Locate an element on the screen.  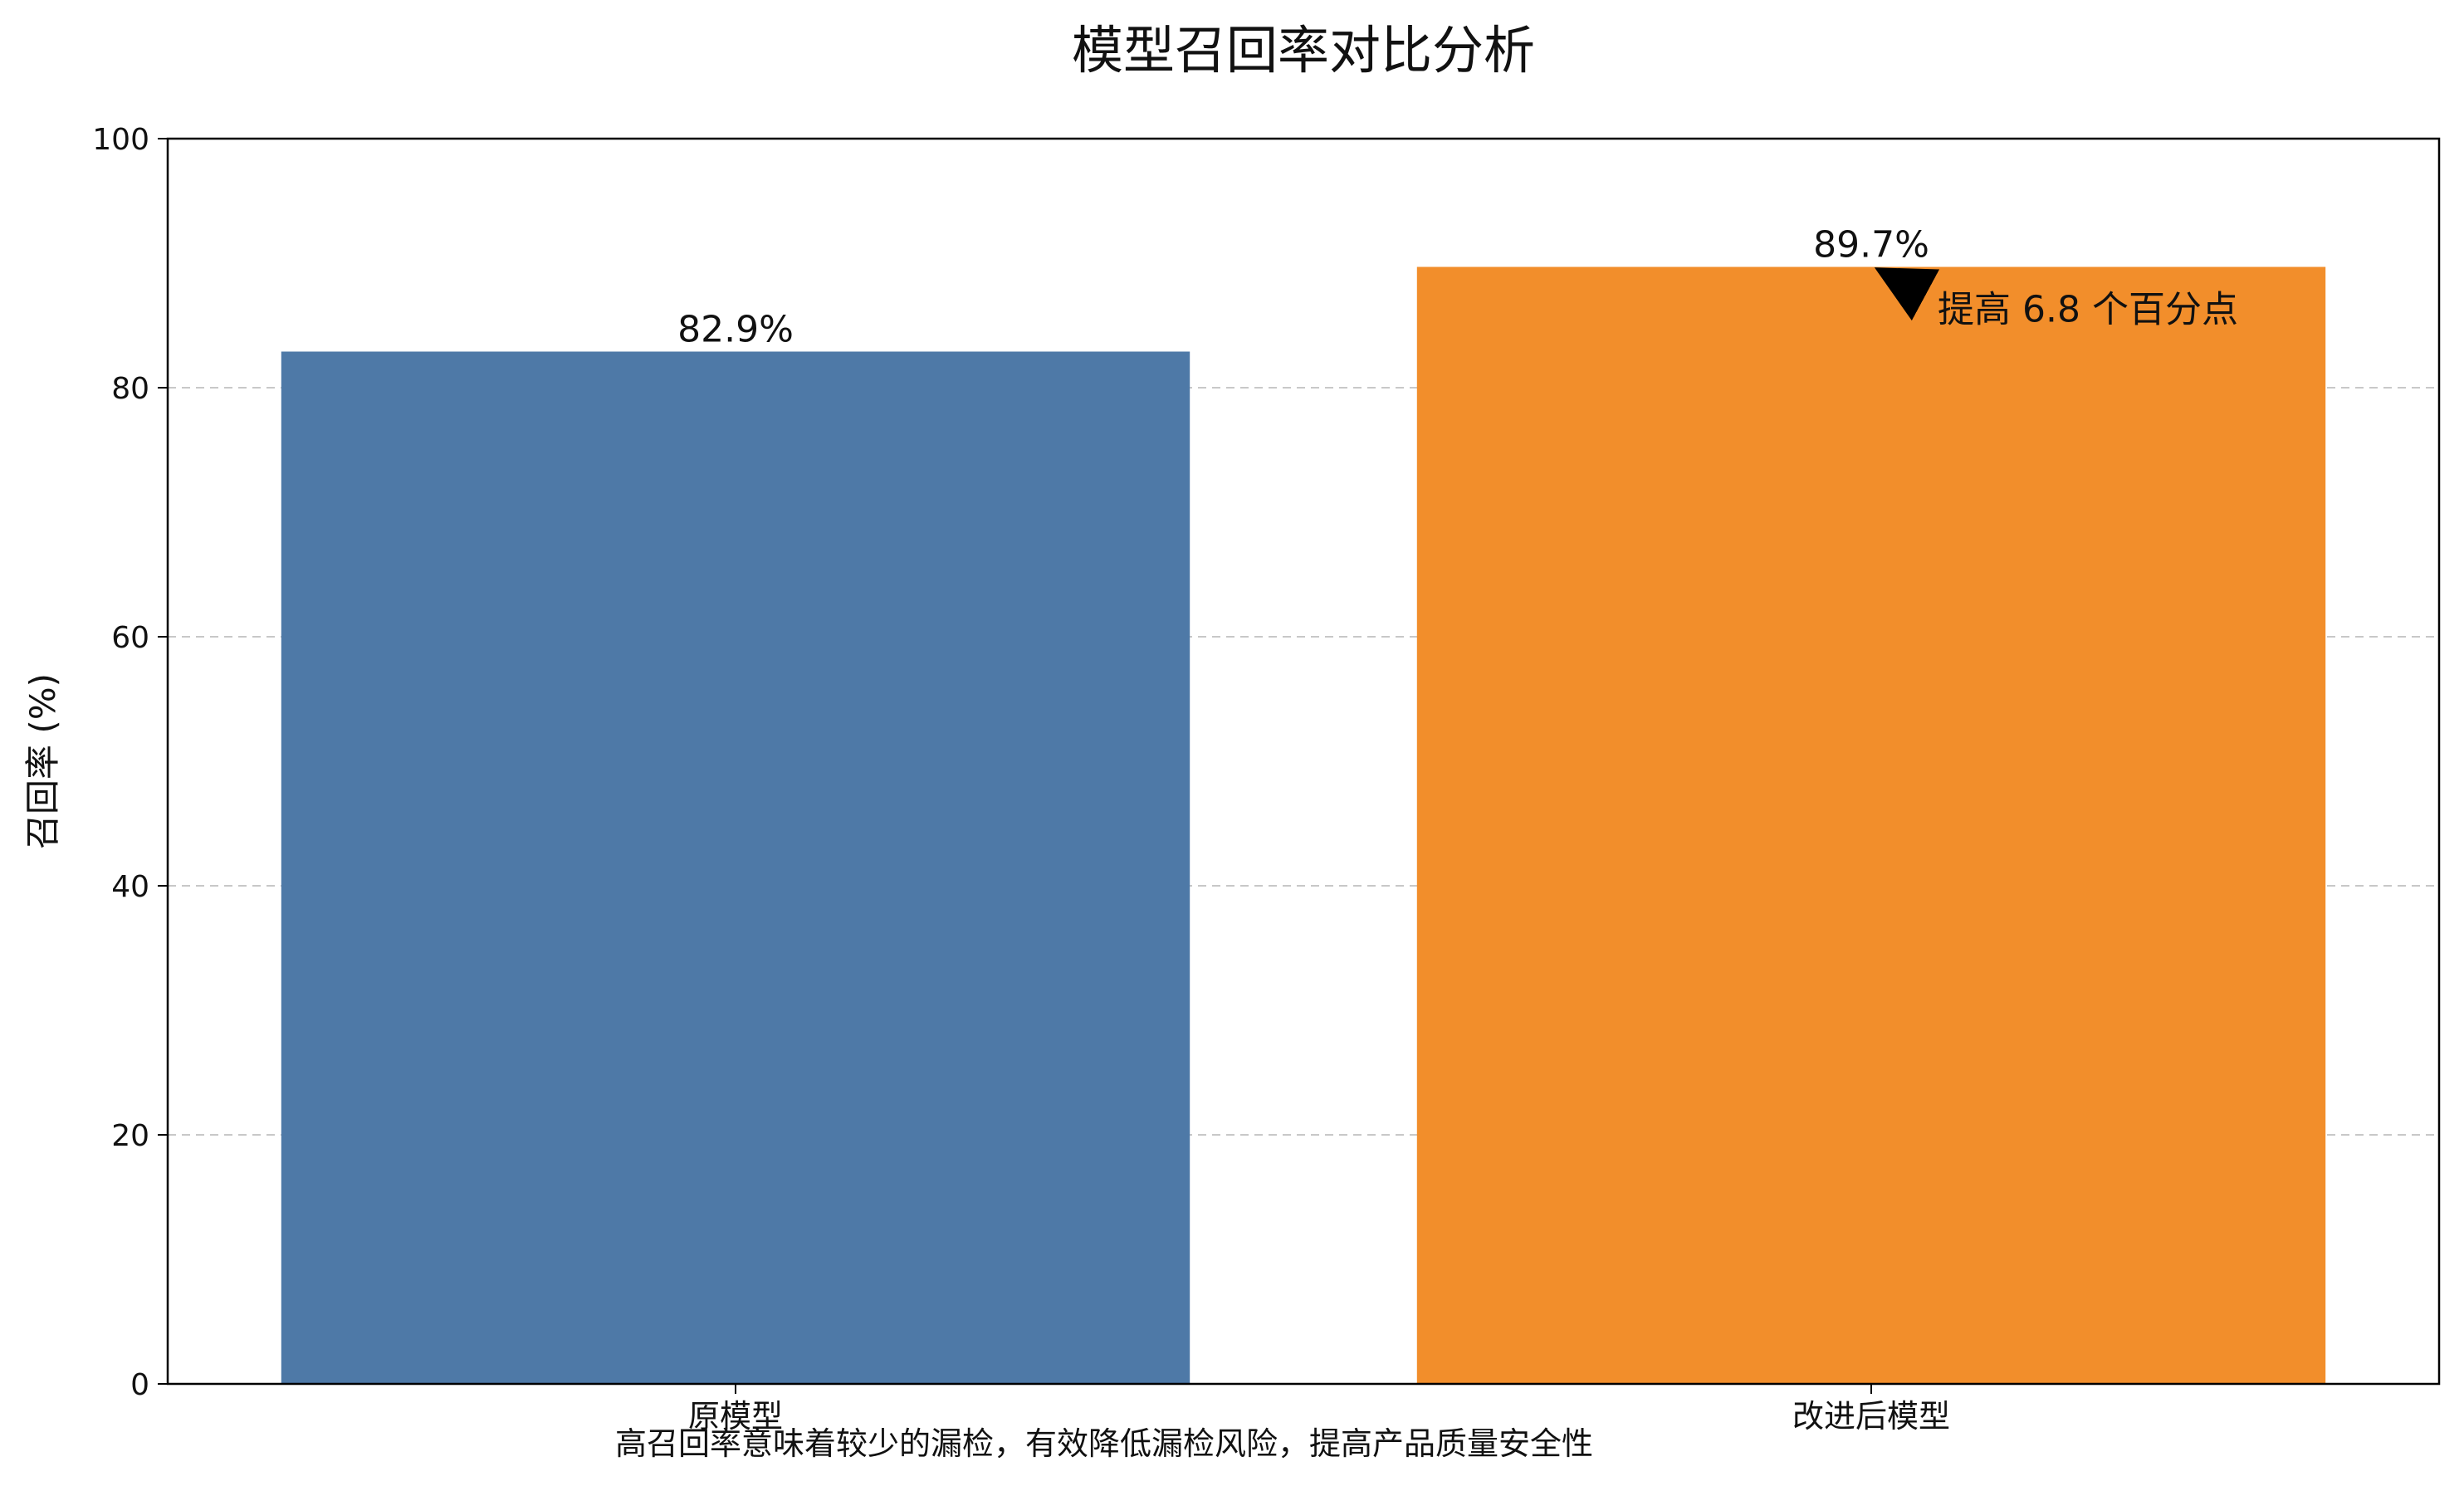
annotation-text: 提高 6.8 个百分点 is located at coordinates (2088, 310).